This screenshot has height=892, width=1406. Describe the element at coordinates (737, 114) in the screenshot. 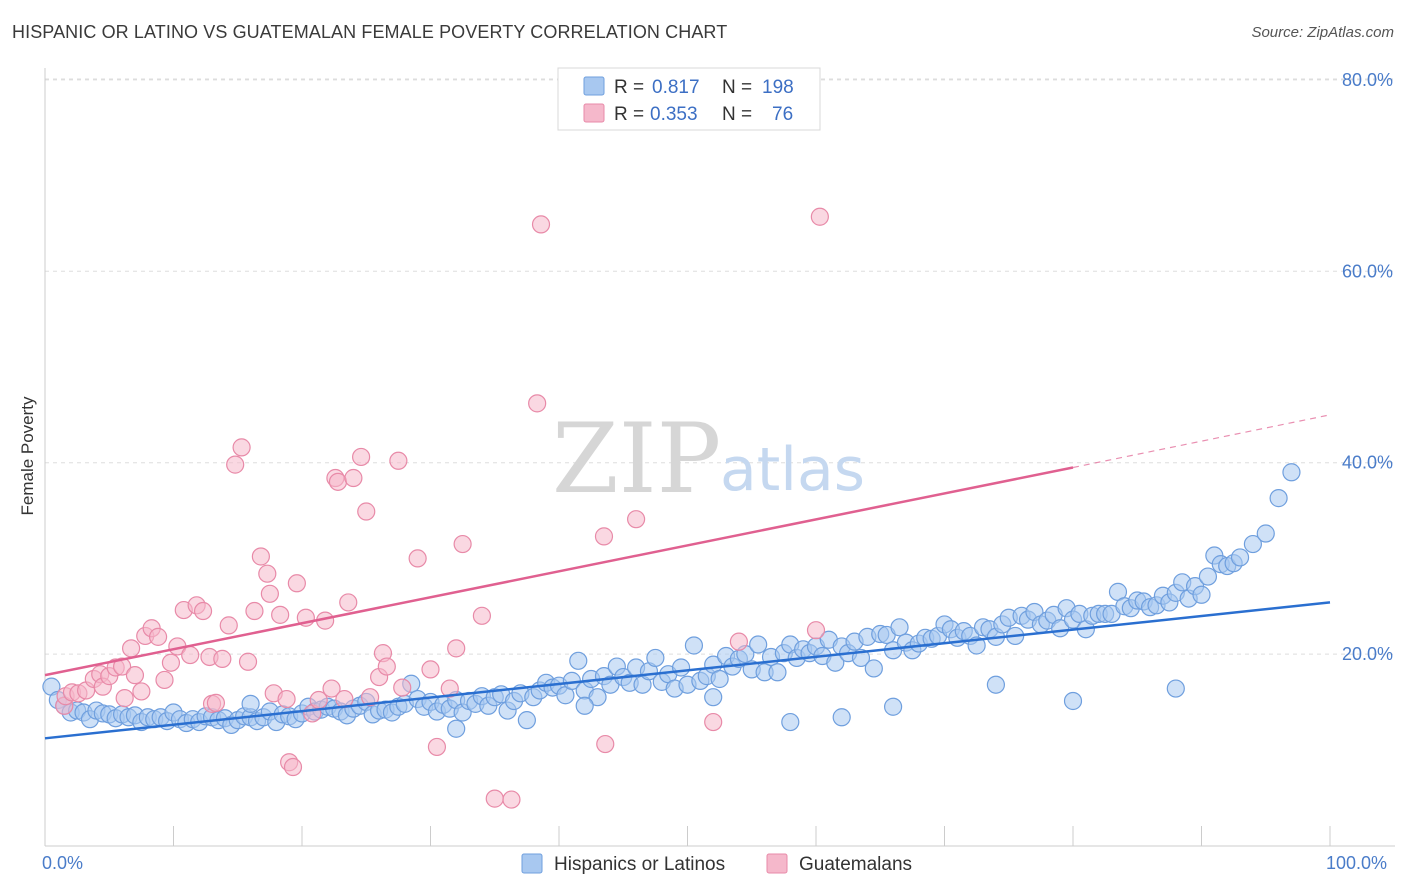

I see `legend-n-label-2: N =` at that location.